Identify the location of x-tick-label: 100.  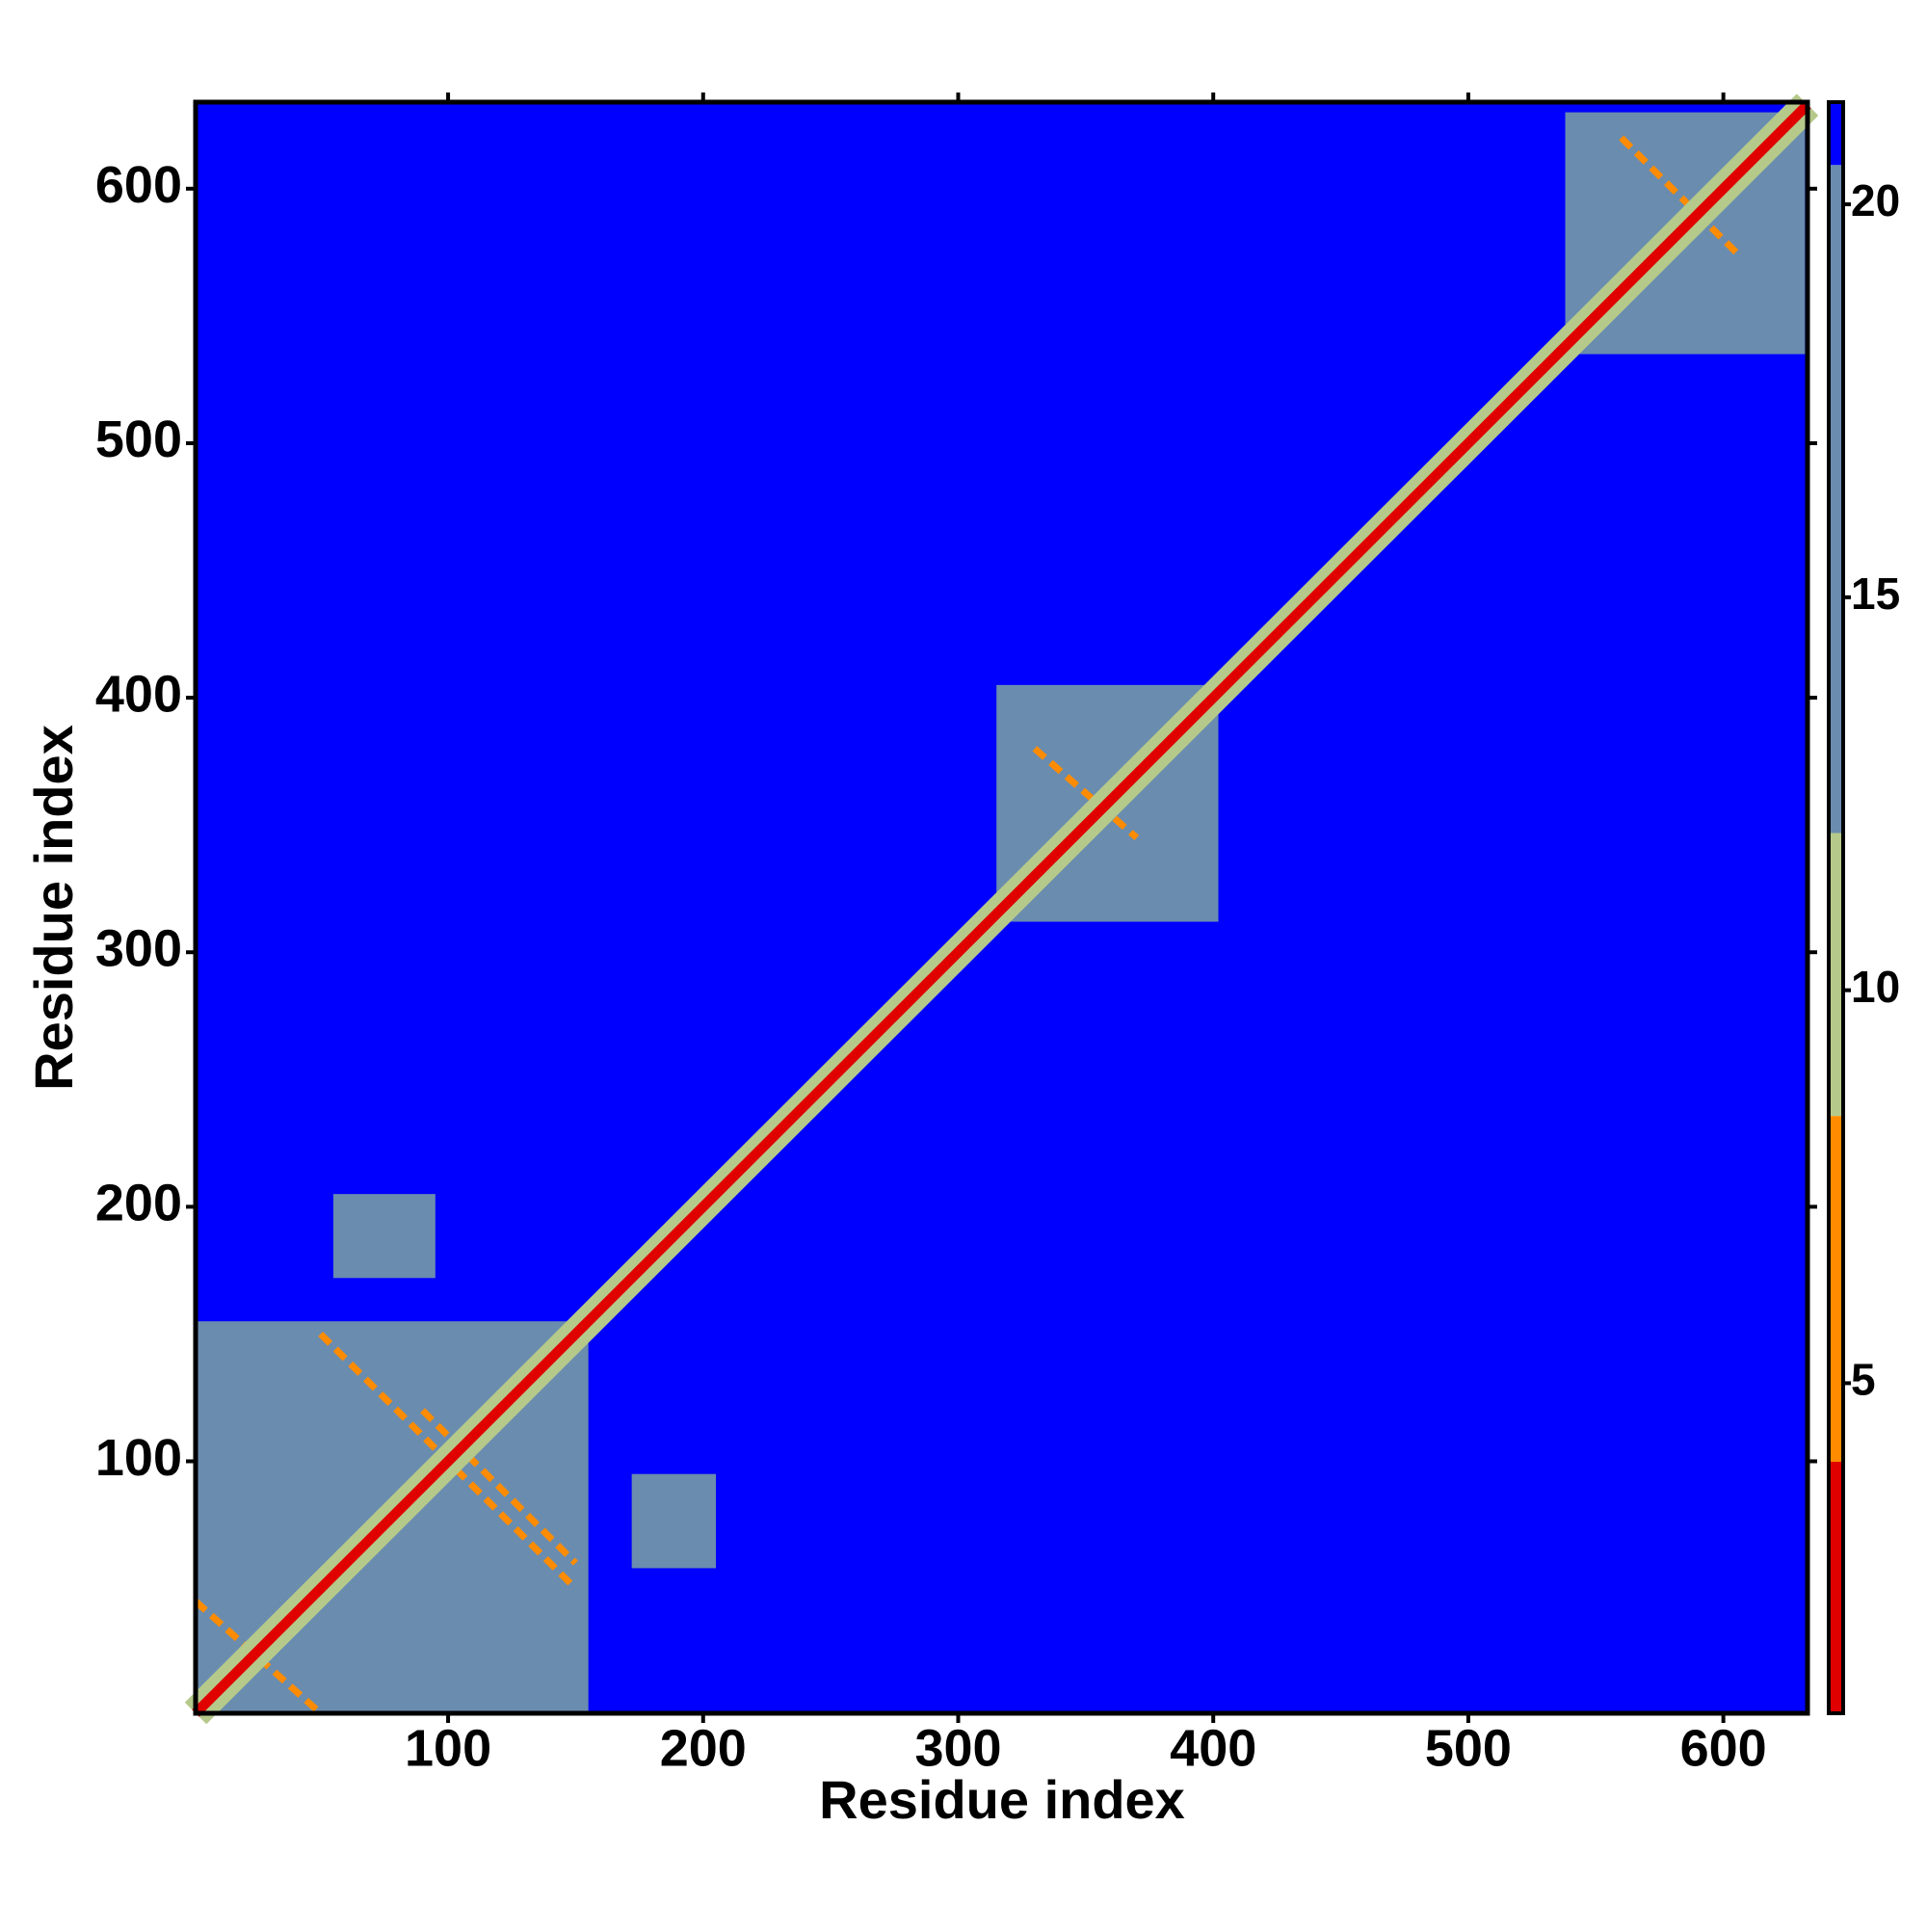
(448, 1748).